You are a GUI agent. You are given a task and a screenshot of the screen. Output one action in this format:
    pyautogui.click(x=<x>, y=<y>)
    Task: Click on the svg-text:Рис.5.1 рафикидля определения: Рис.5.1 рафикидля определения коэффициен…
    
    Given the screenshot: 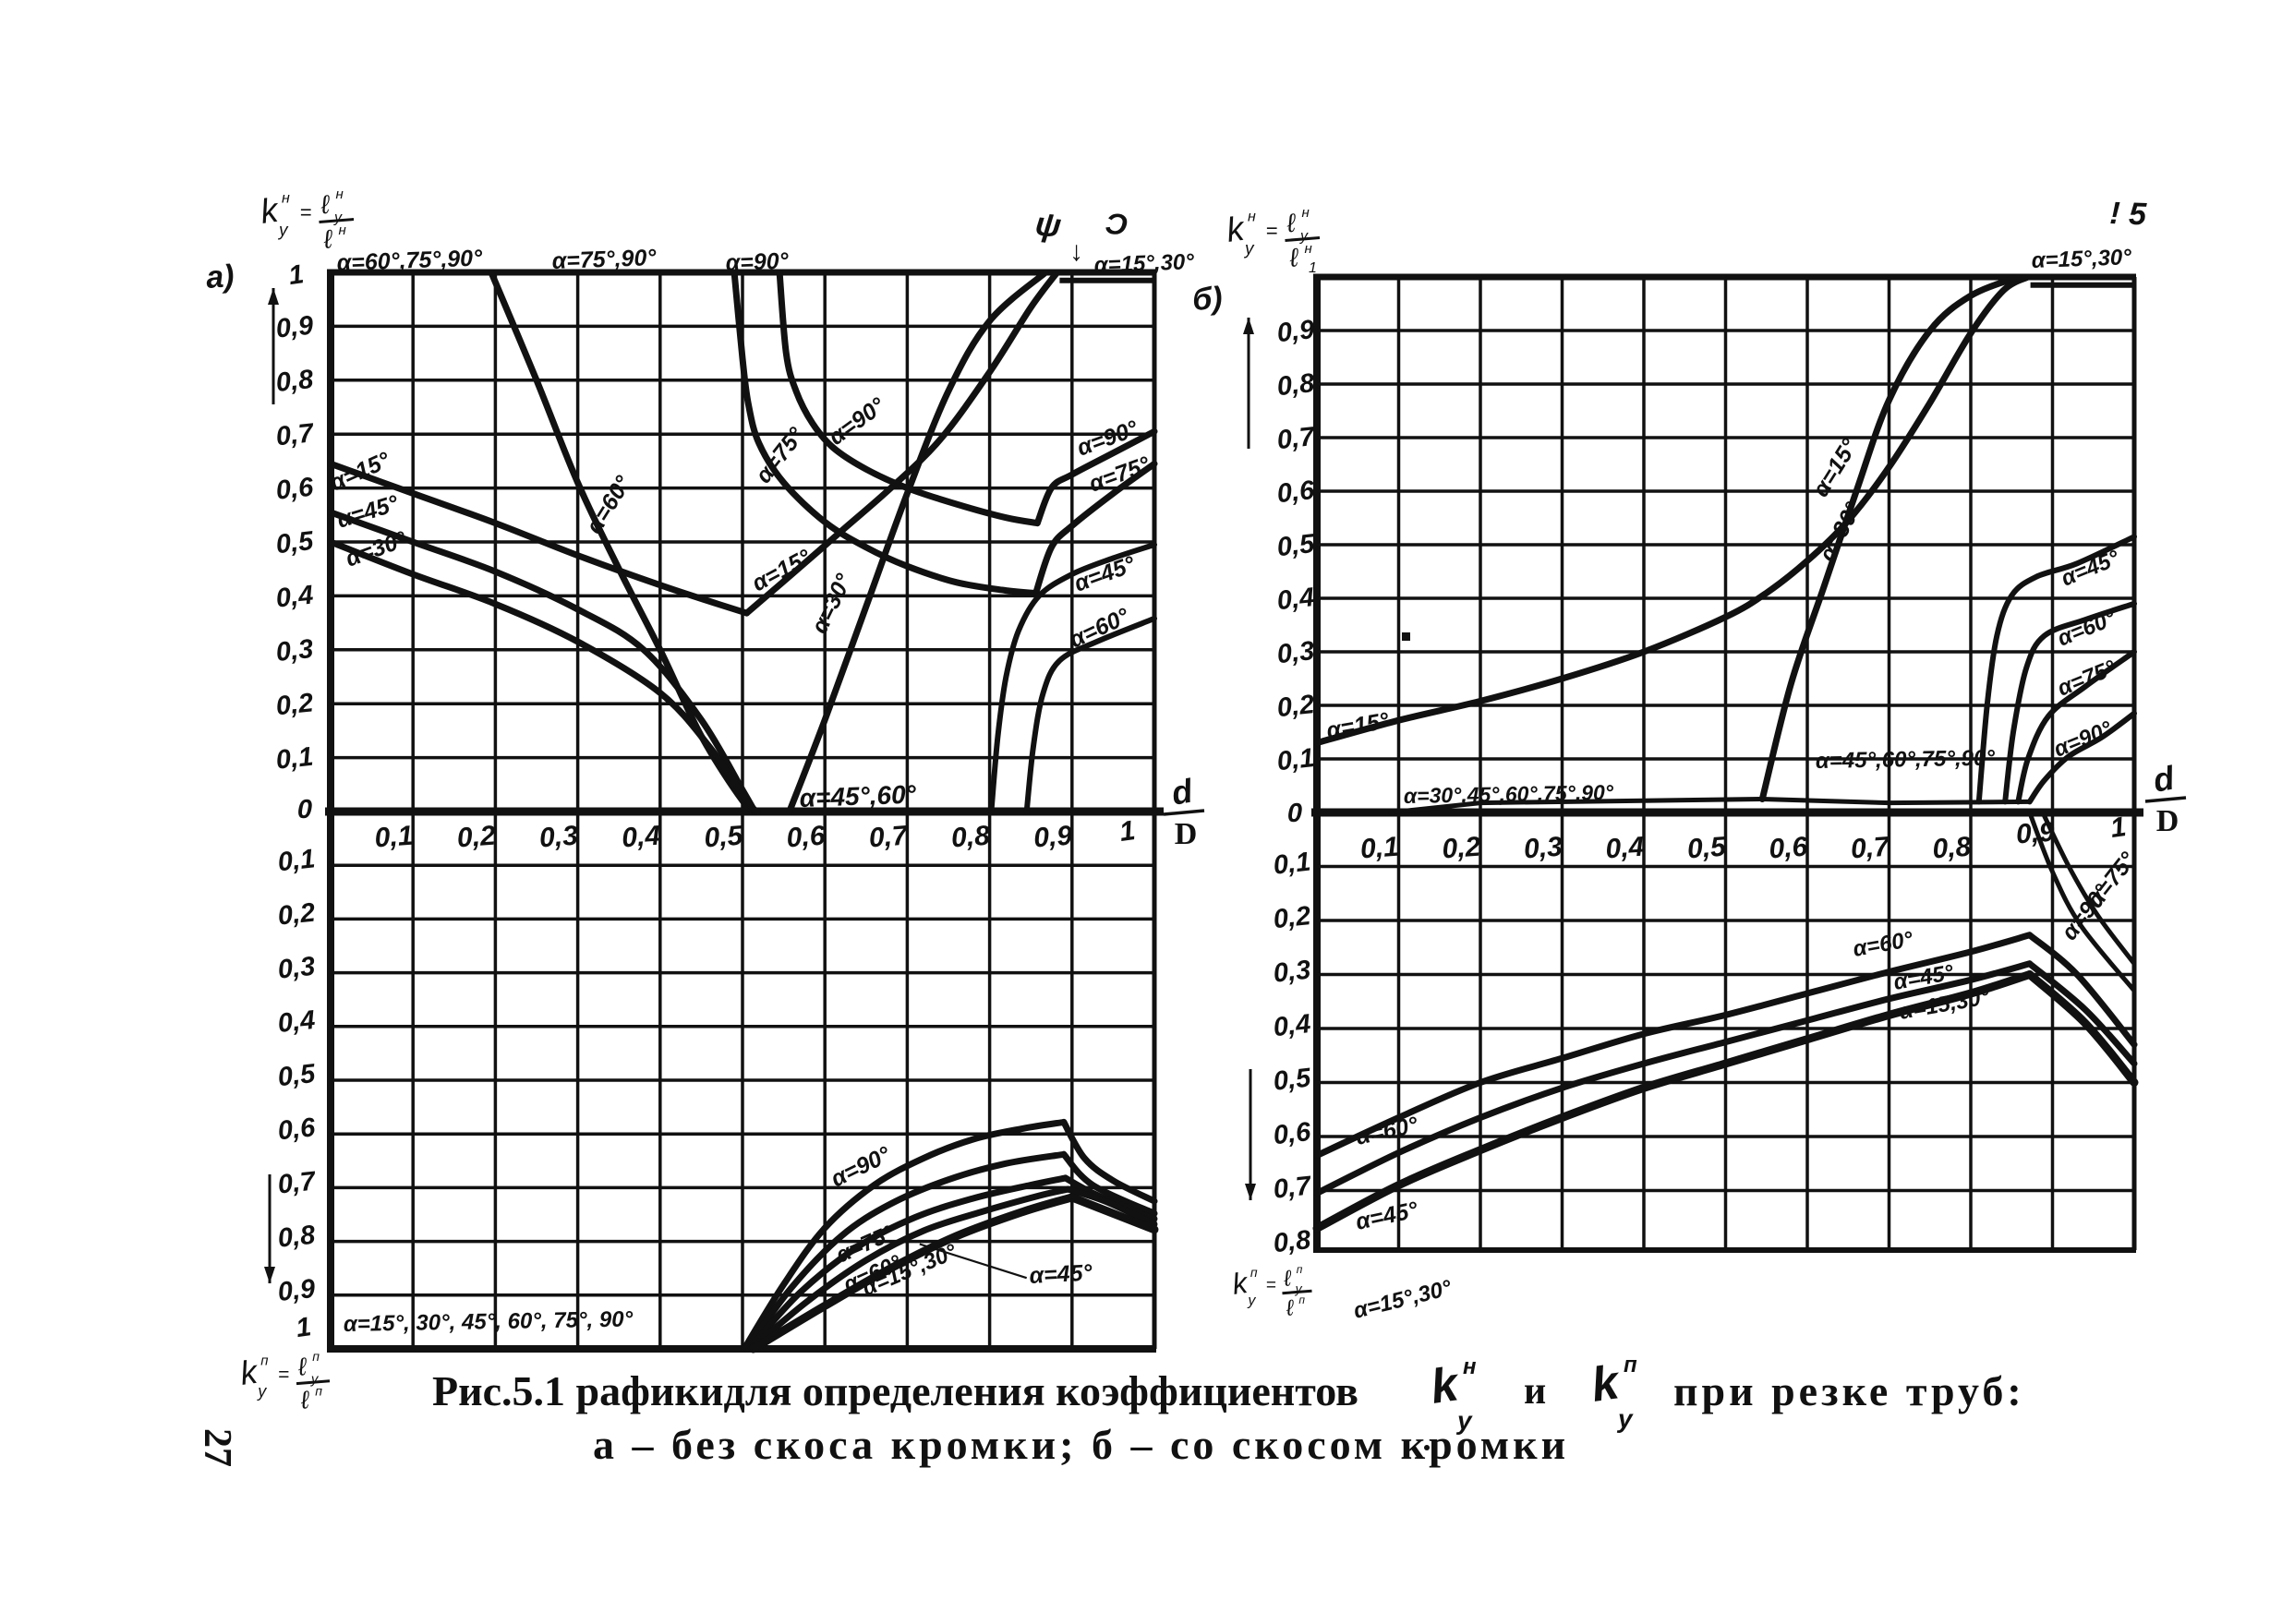 What is the action you would take?
    pyautogui.click(x=895, y=1390)
    